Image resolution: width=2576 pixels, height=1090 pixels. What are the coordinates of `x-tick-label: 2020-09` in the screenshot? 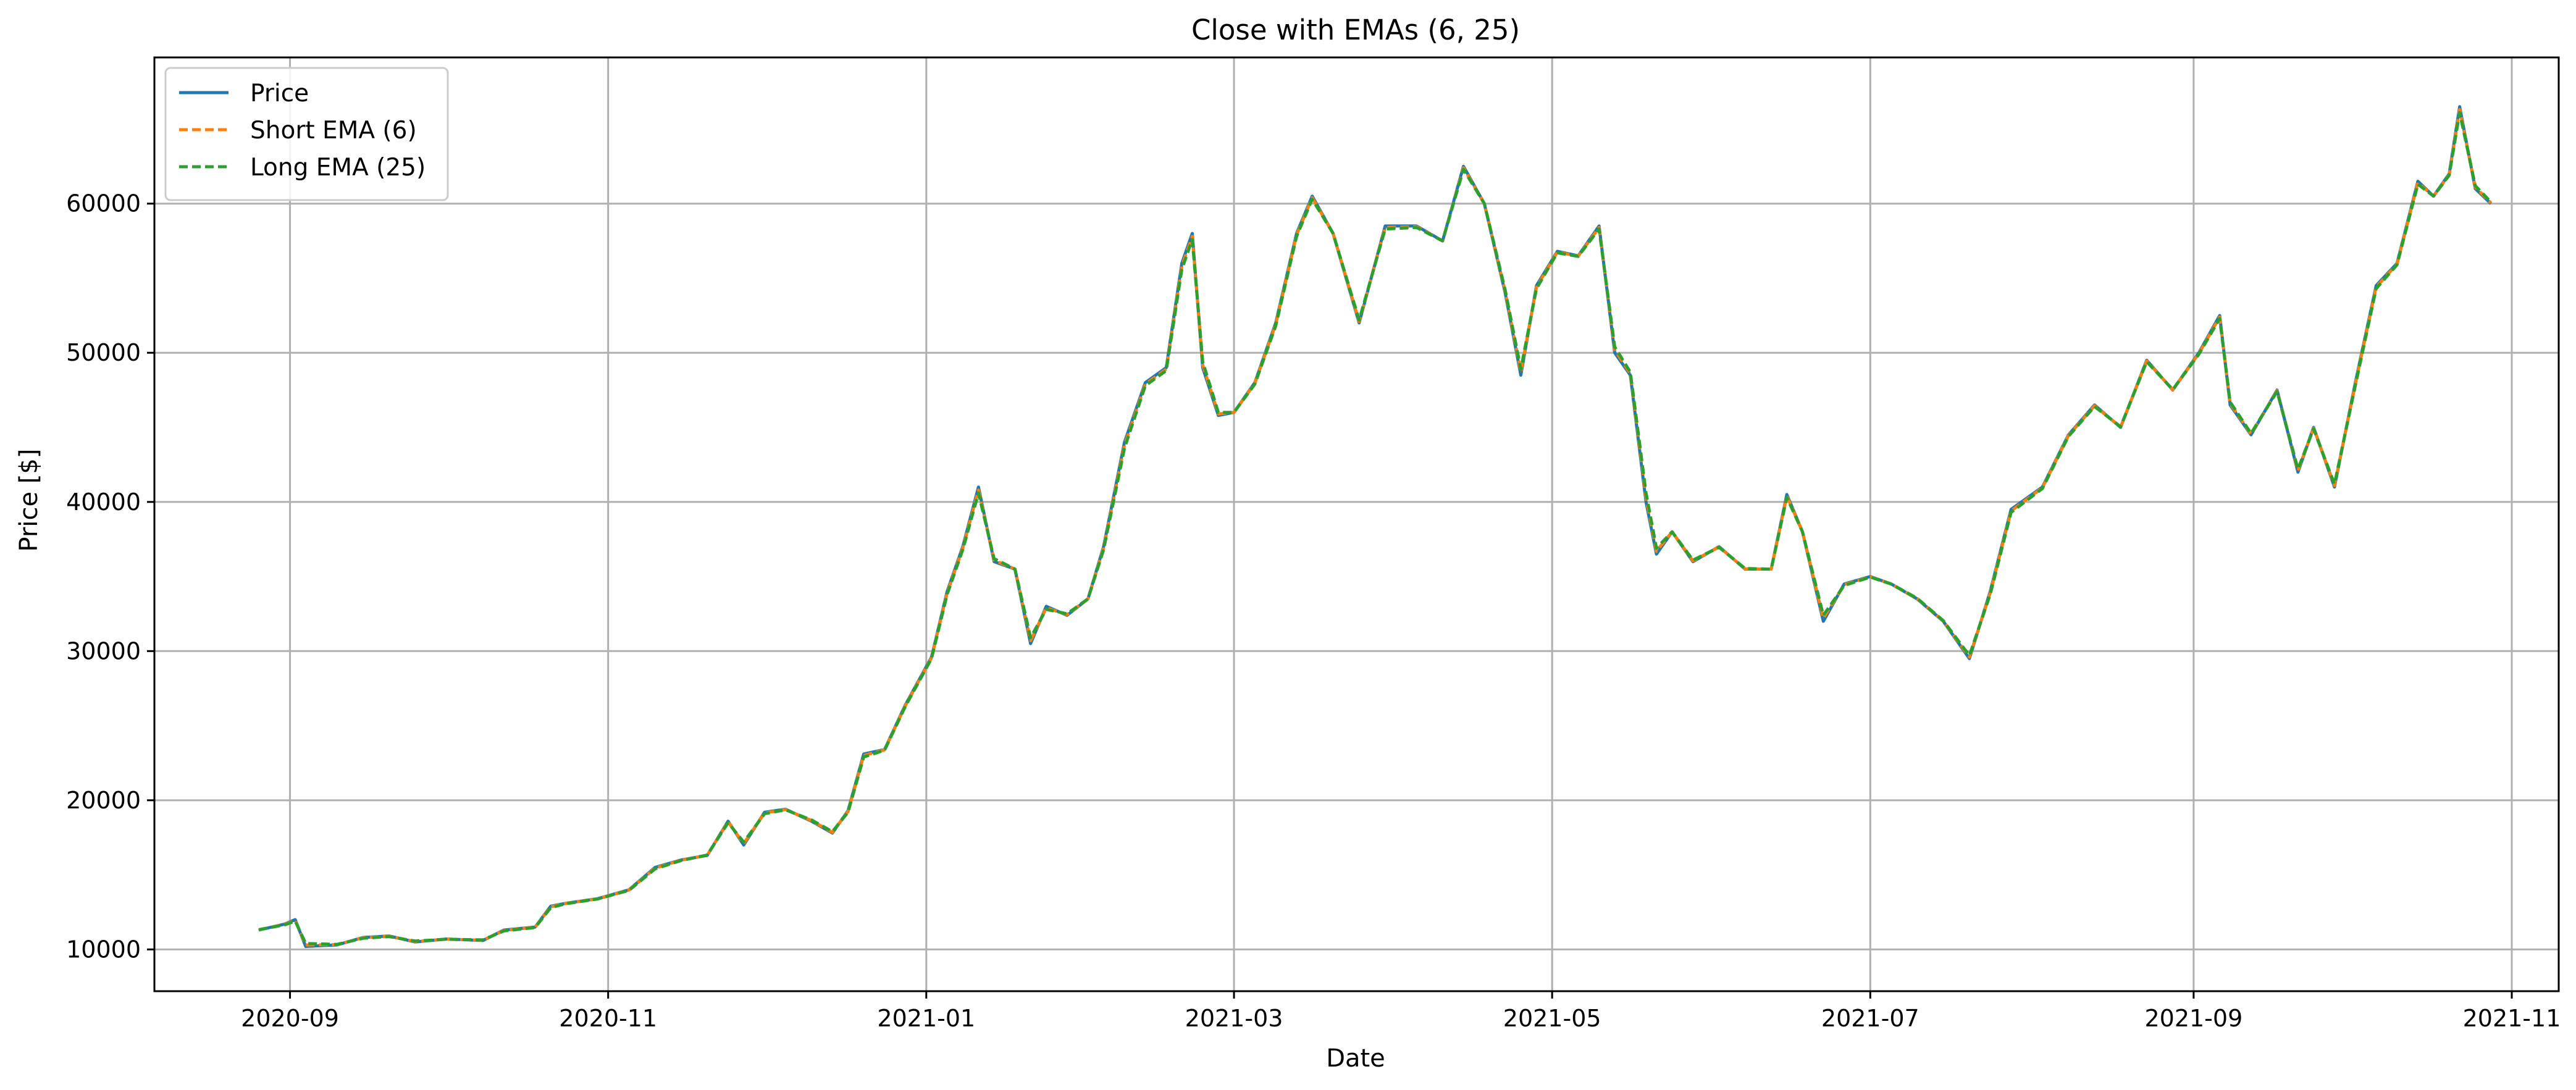 It's located at (290, 1018).